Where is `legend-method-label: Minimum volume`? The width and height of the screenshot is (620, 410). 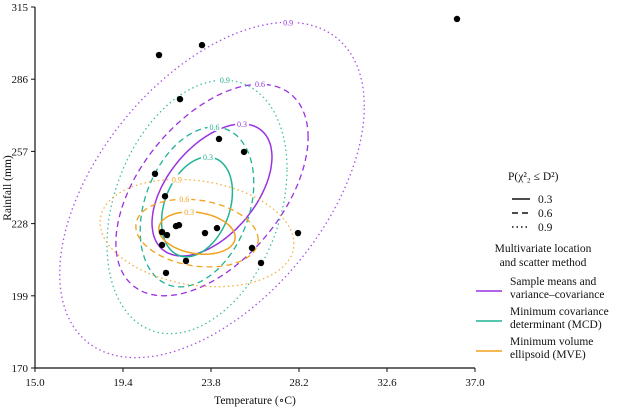
legend-method-label: Minimum volume is located at coordinates (551, 342).